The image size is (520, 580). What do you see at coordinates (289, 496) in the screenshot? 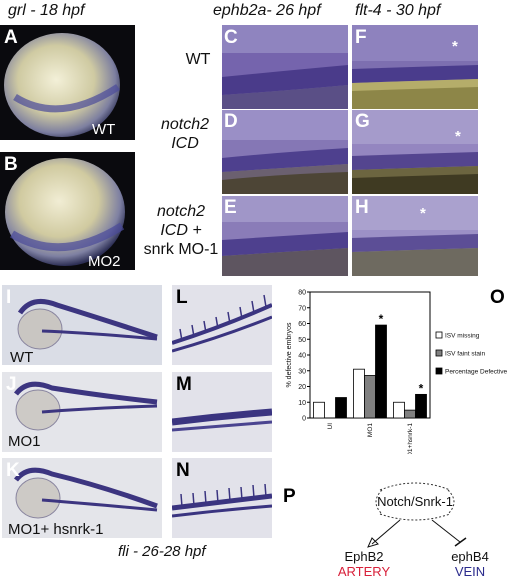
I see `panel-label-p: P` at bounding box center [289, 496].